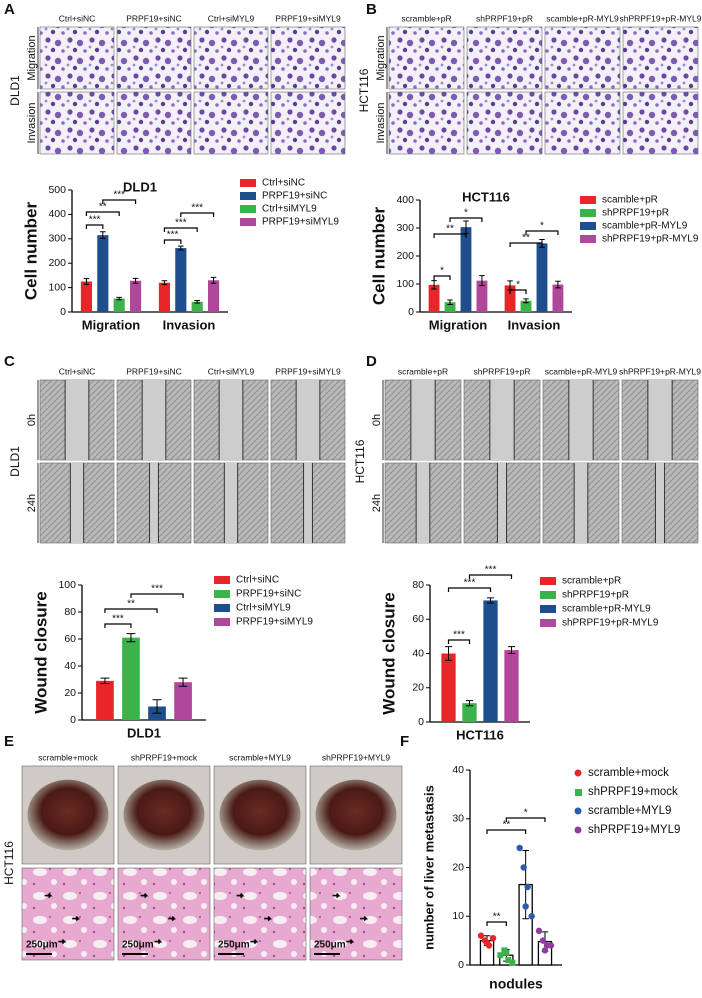 This screenshot has width=702, height=998. Describe the element at coordinates (371, 361) in the screenshot. I see `panel-letter: D` at that location.